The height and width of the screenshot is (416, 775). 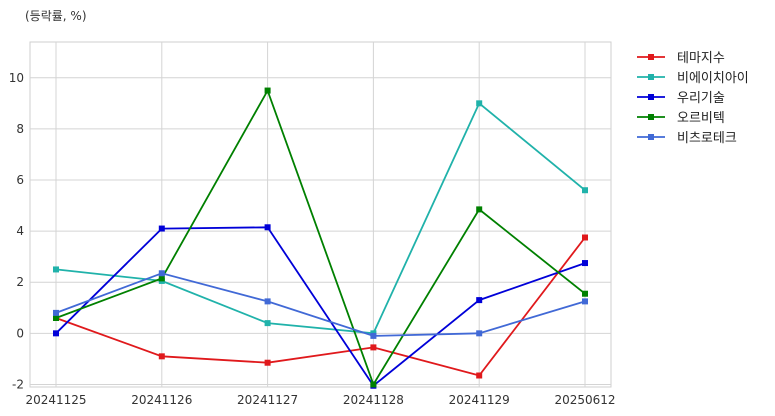 I want to click on legend-item: 테마지수, so click(x=681, y=58).